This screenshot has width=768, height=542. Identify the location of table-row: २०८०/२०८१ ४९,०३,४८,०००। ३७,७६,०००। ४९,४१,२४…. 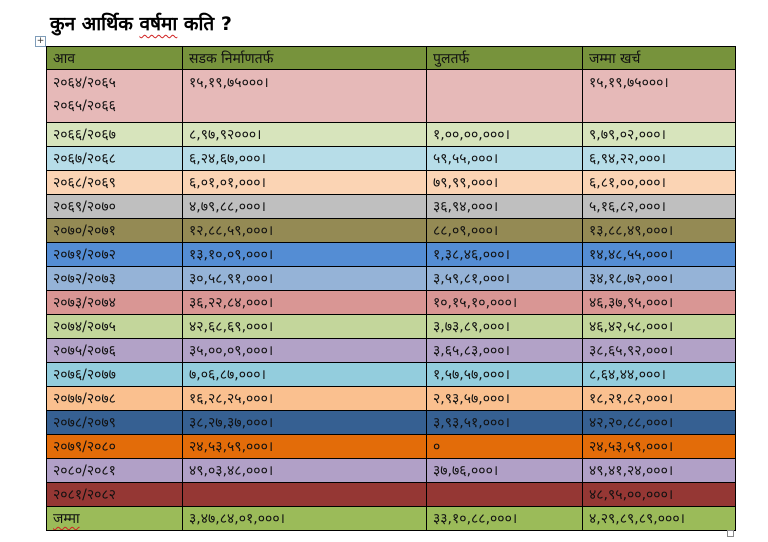
(391, 470).